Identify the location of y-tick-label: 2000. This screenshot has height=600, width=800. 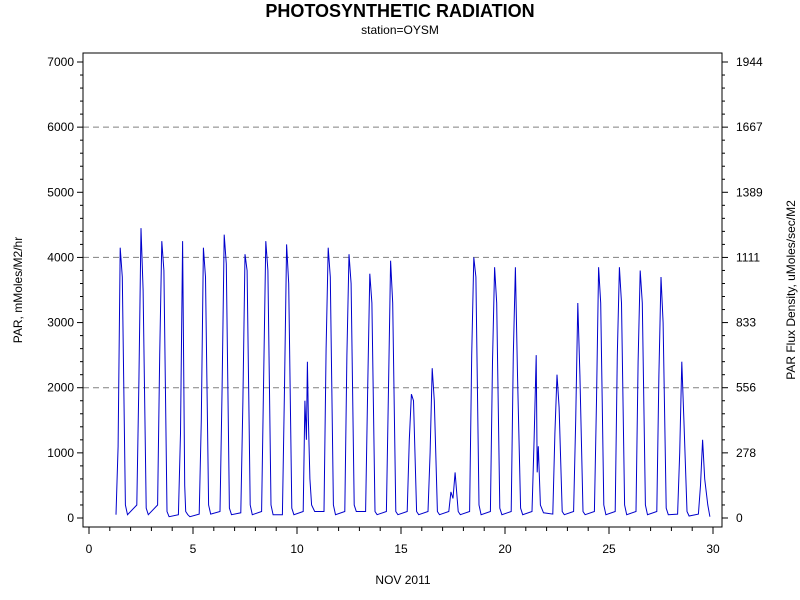
(60, 388).